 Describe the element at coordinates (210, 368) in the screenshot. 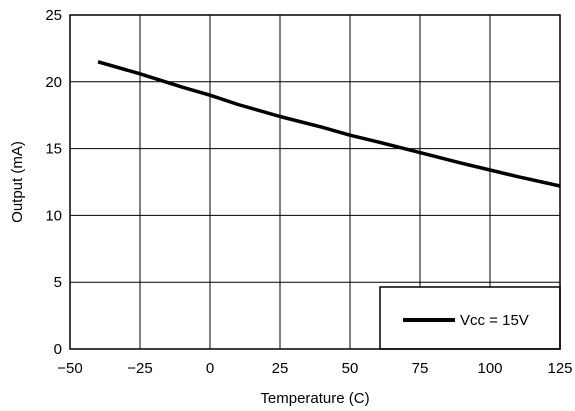

I see `x-tick-label: 0` at that location.